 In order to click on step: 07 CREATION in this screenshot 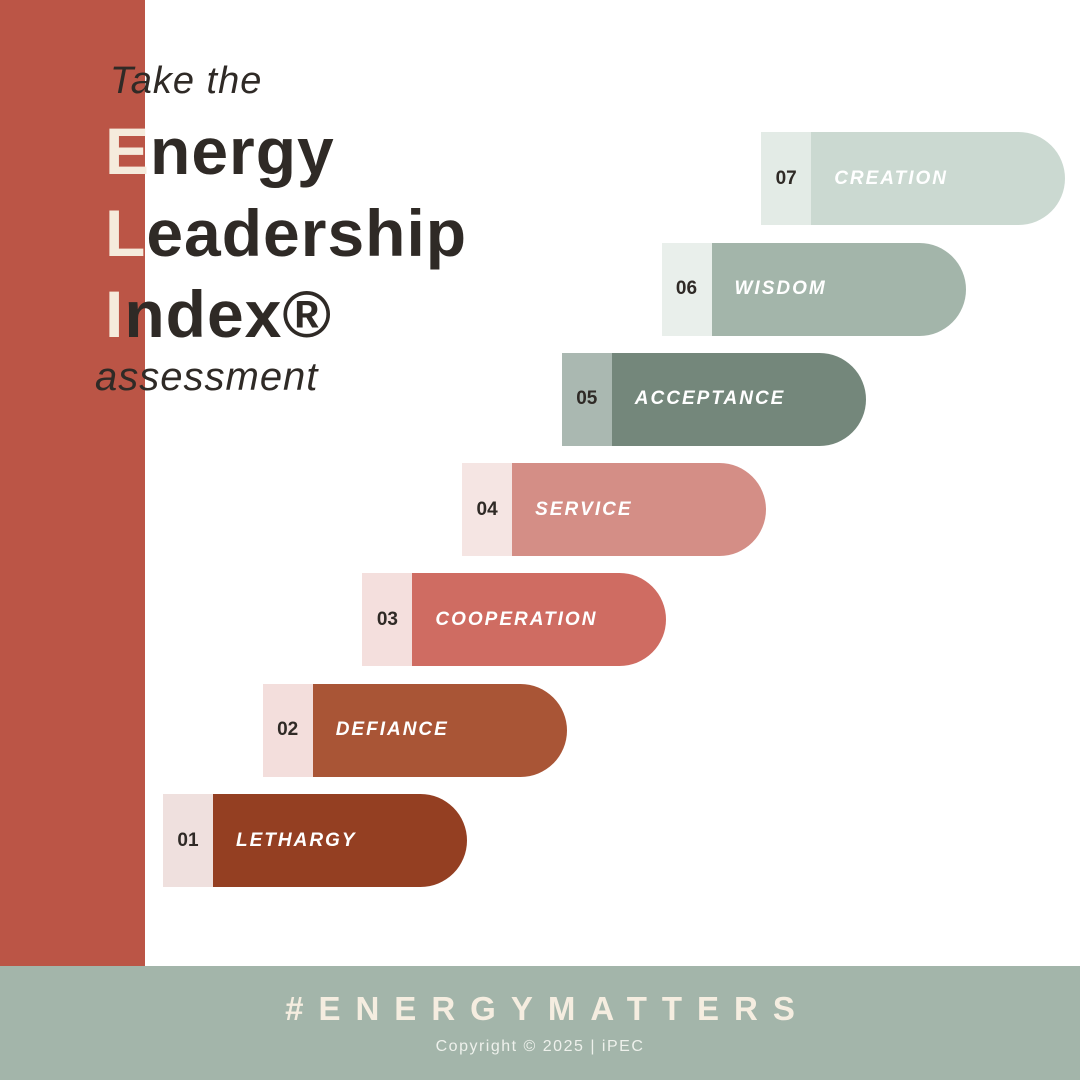, I will do `click(913, 179)`.